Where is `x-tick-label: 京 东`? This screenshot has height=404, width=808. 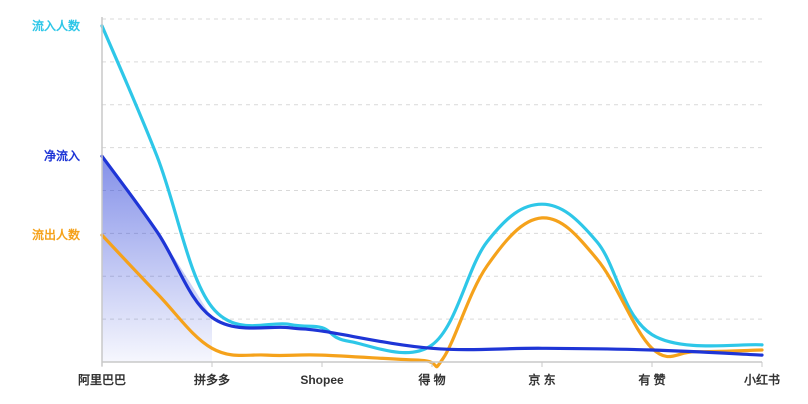
x-tick-label: 京 东 is located at coordinates (541, 379).